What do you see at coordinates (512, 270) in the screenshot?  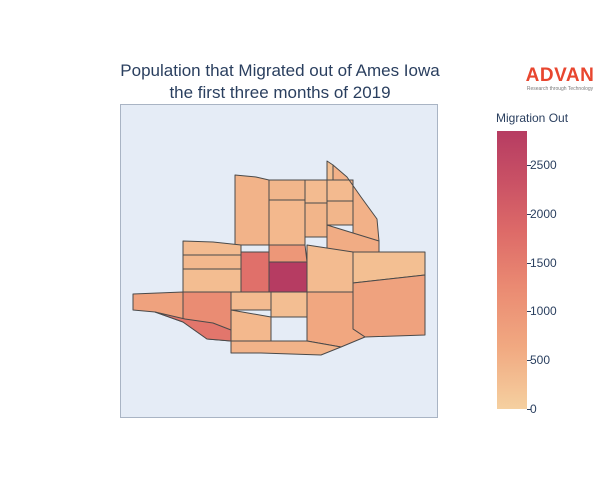 I see `colorbar` at bounding box center [512, 270].